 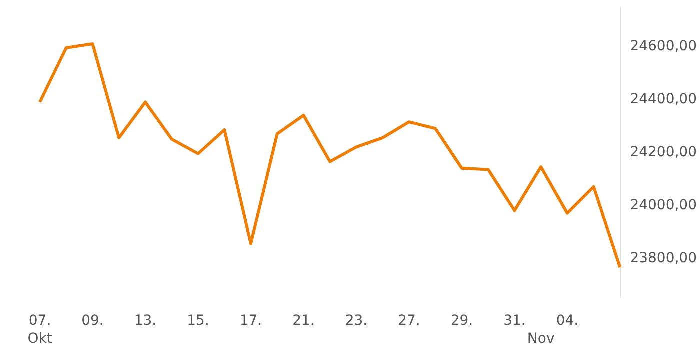 I want to click on y-tick-label: 24200,00, so click(x=664, y=152).